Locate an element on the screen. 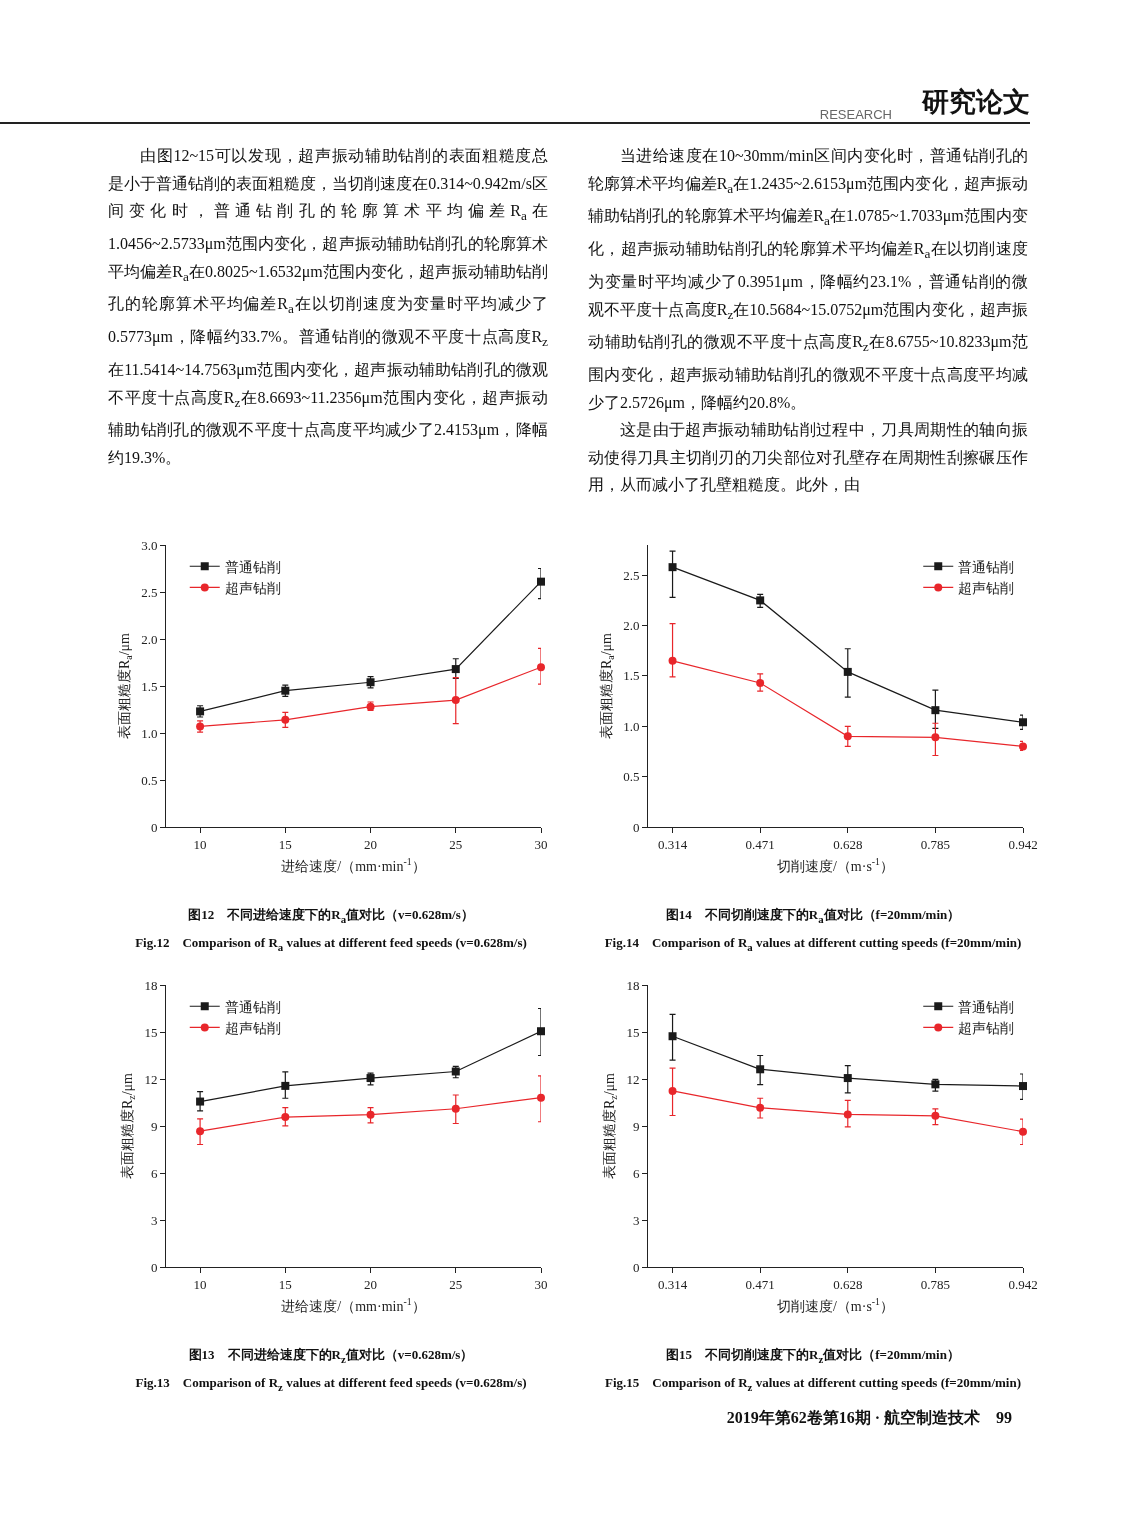 This screenshot has height=1528, width=1134. text: 由图12~15可以发现，超声振动辅助钻削的表面粗糙度总是小于普通钻削的表面粗糙度，当切削速度在0.314~0.942m/s区间变化时，普通钻削孔的轮廓算术平均偏差R$_{a}$在1.0456~2.5733μm范围内变化，超声振动辅助钻削孔的轮廓算术平均偏差R$_{a}$在0.8025~1.6532μm范围内变化，超声振动辅助钻削孔的轮廓算术平均偏差R$_{a}$在以切削速度为变量时平均减少了0.5773μm，降幅约33.7%。普通钻削的微观不平度十点高度R$_{z}$在11.5414~14.7563μm范围内变化，超声振动辅助钻削孔的微观不平度十点高度R$_{z}$在8.6693~11.2356μm范围内变化，超声振动辅助钻削孔的微观不平度十点高度平均减少了2.4153μm，降幅约19.3%。 is located at coordinates (328, 306).